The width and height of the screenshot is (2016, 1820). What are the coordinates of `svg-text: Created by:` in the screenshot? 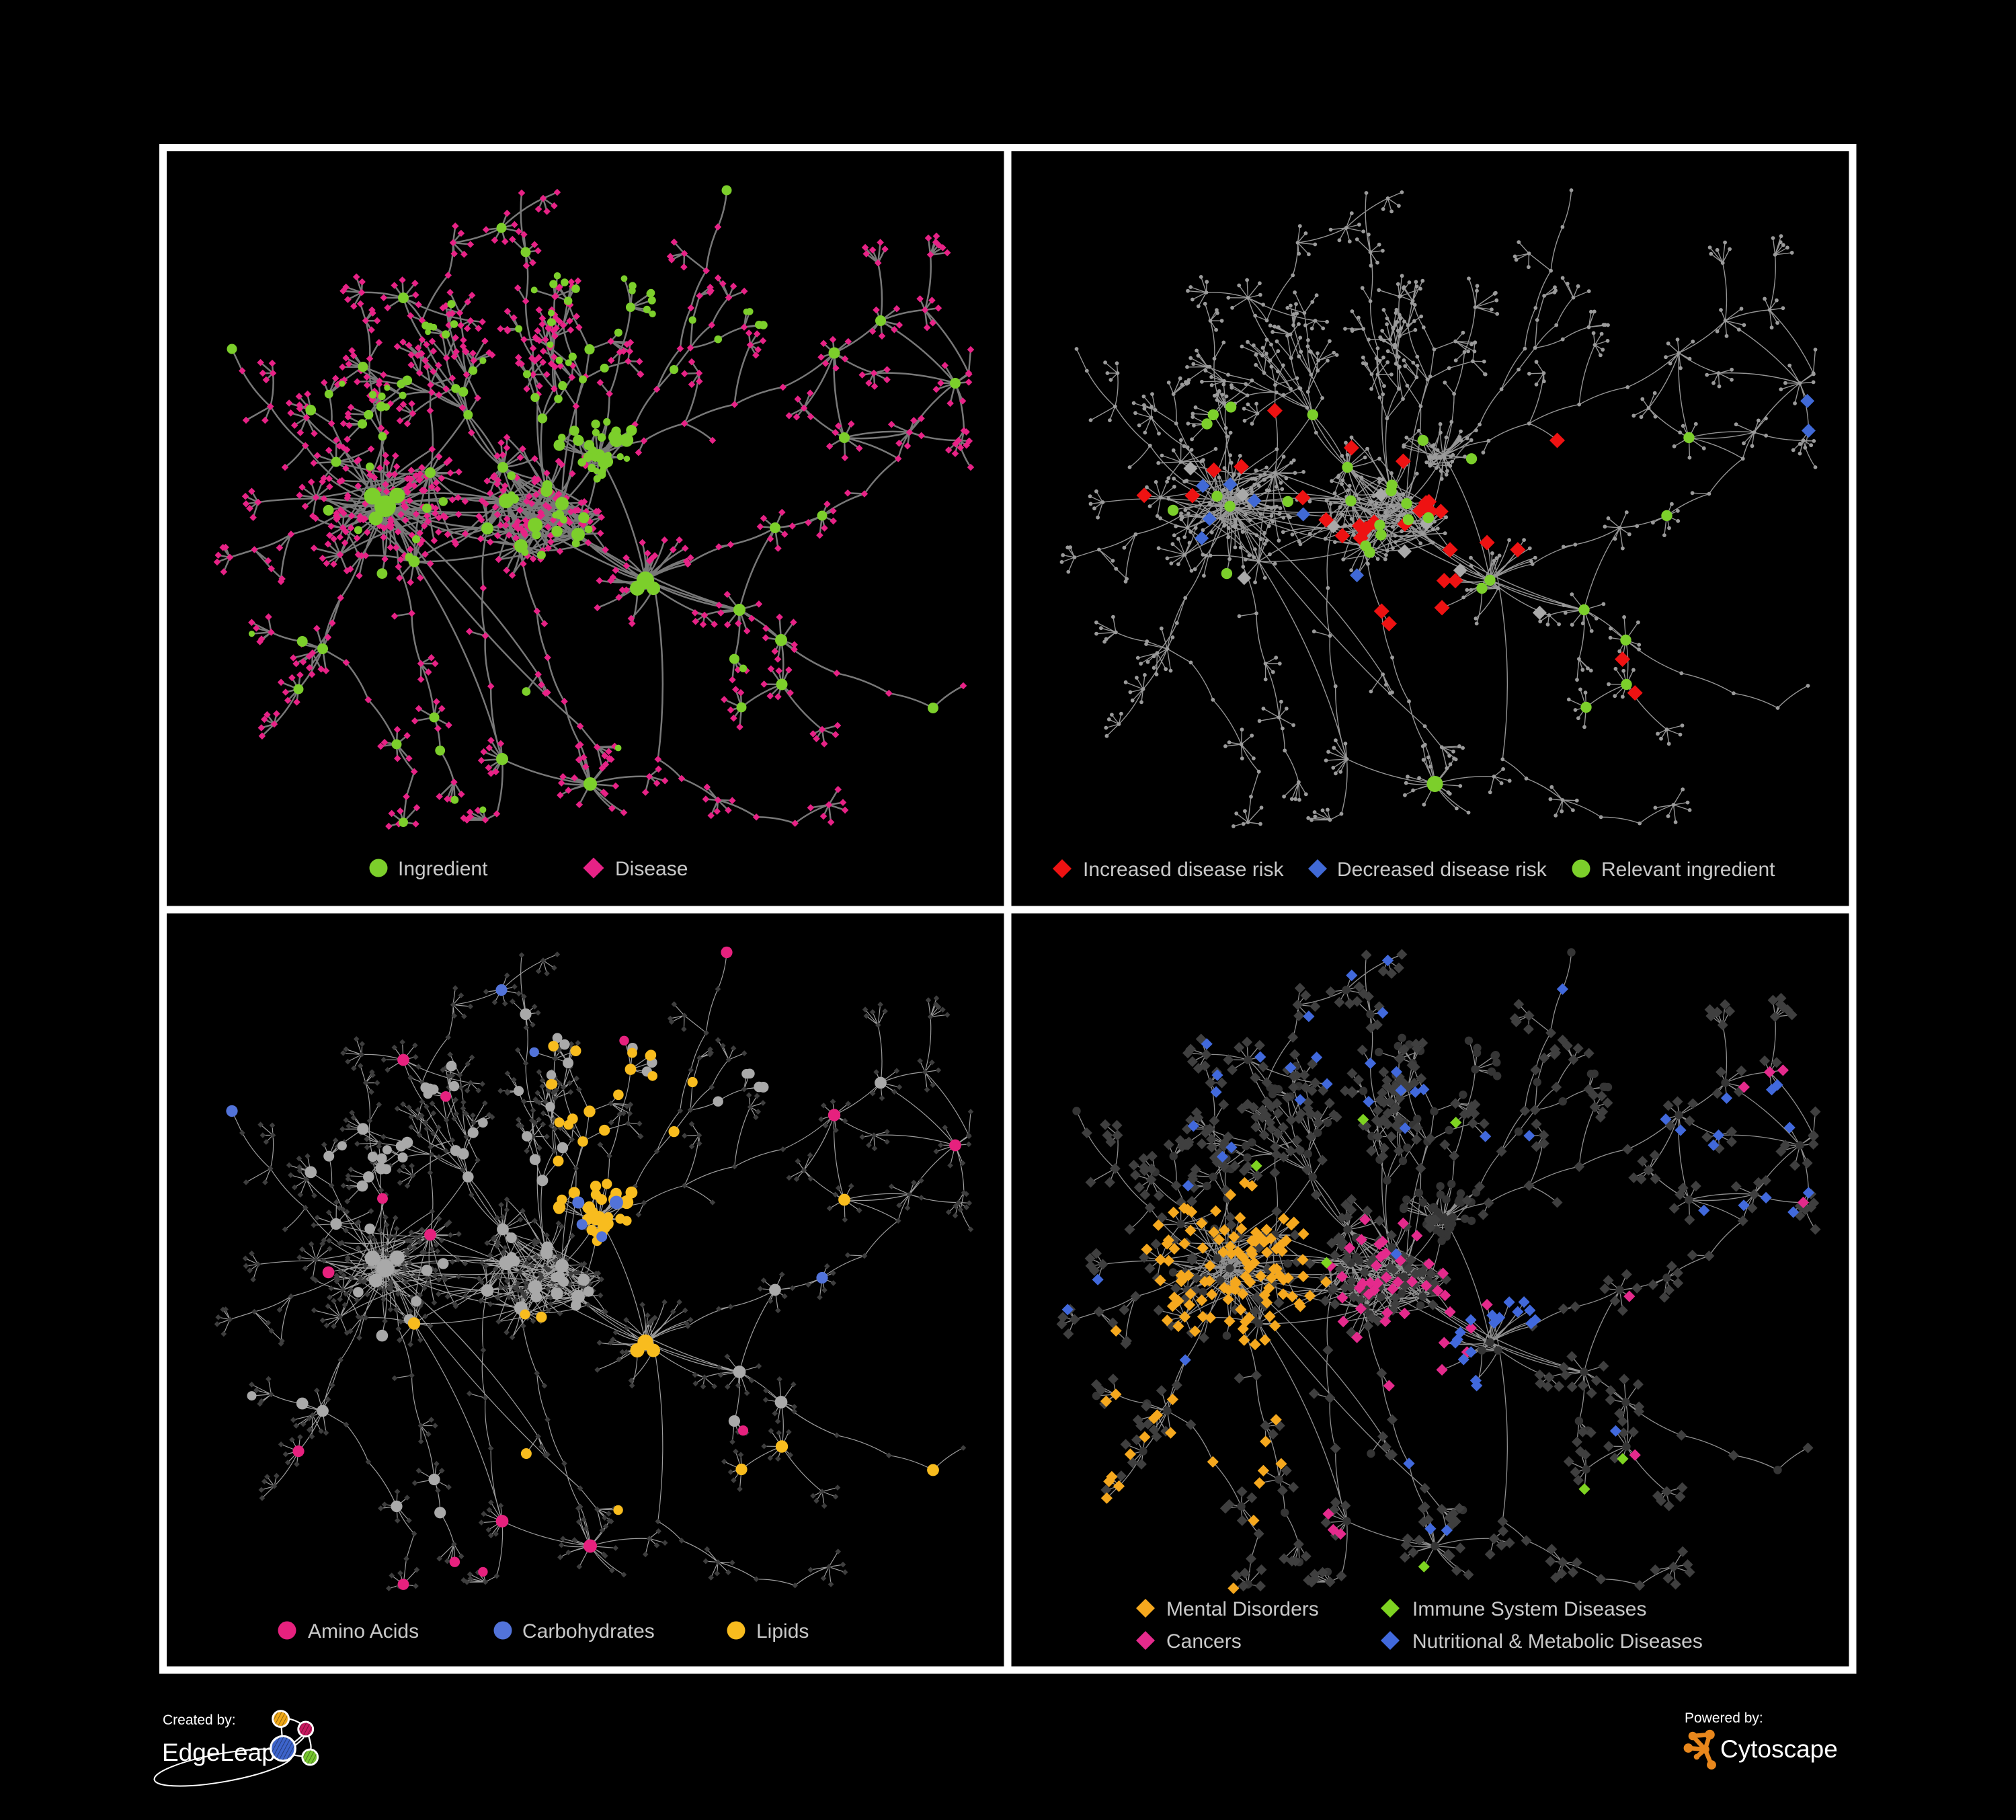 It's located at (199, 1720).